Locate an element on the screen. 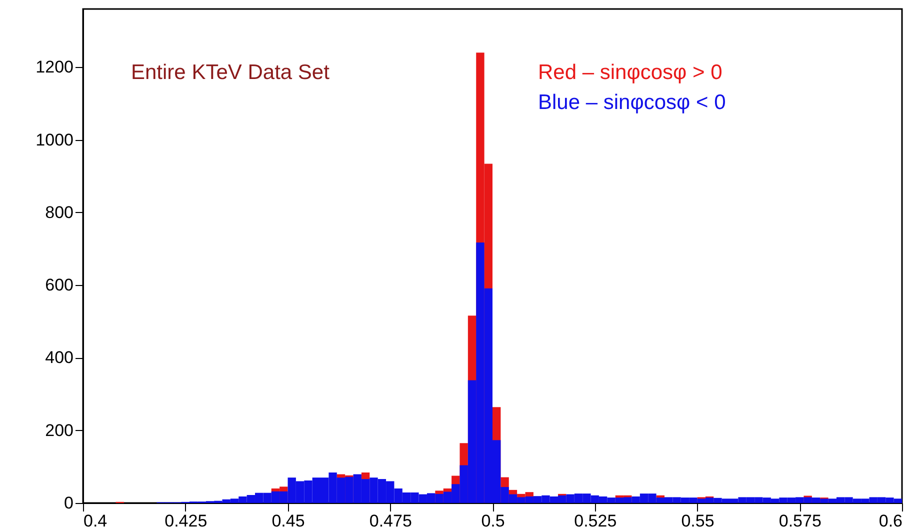 This screenshot has width=921, height=531. y-tick-label: 200 is located at coordinates (59, 430).